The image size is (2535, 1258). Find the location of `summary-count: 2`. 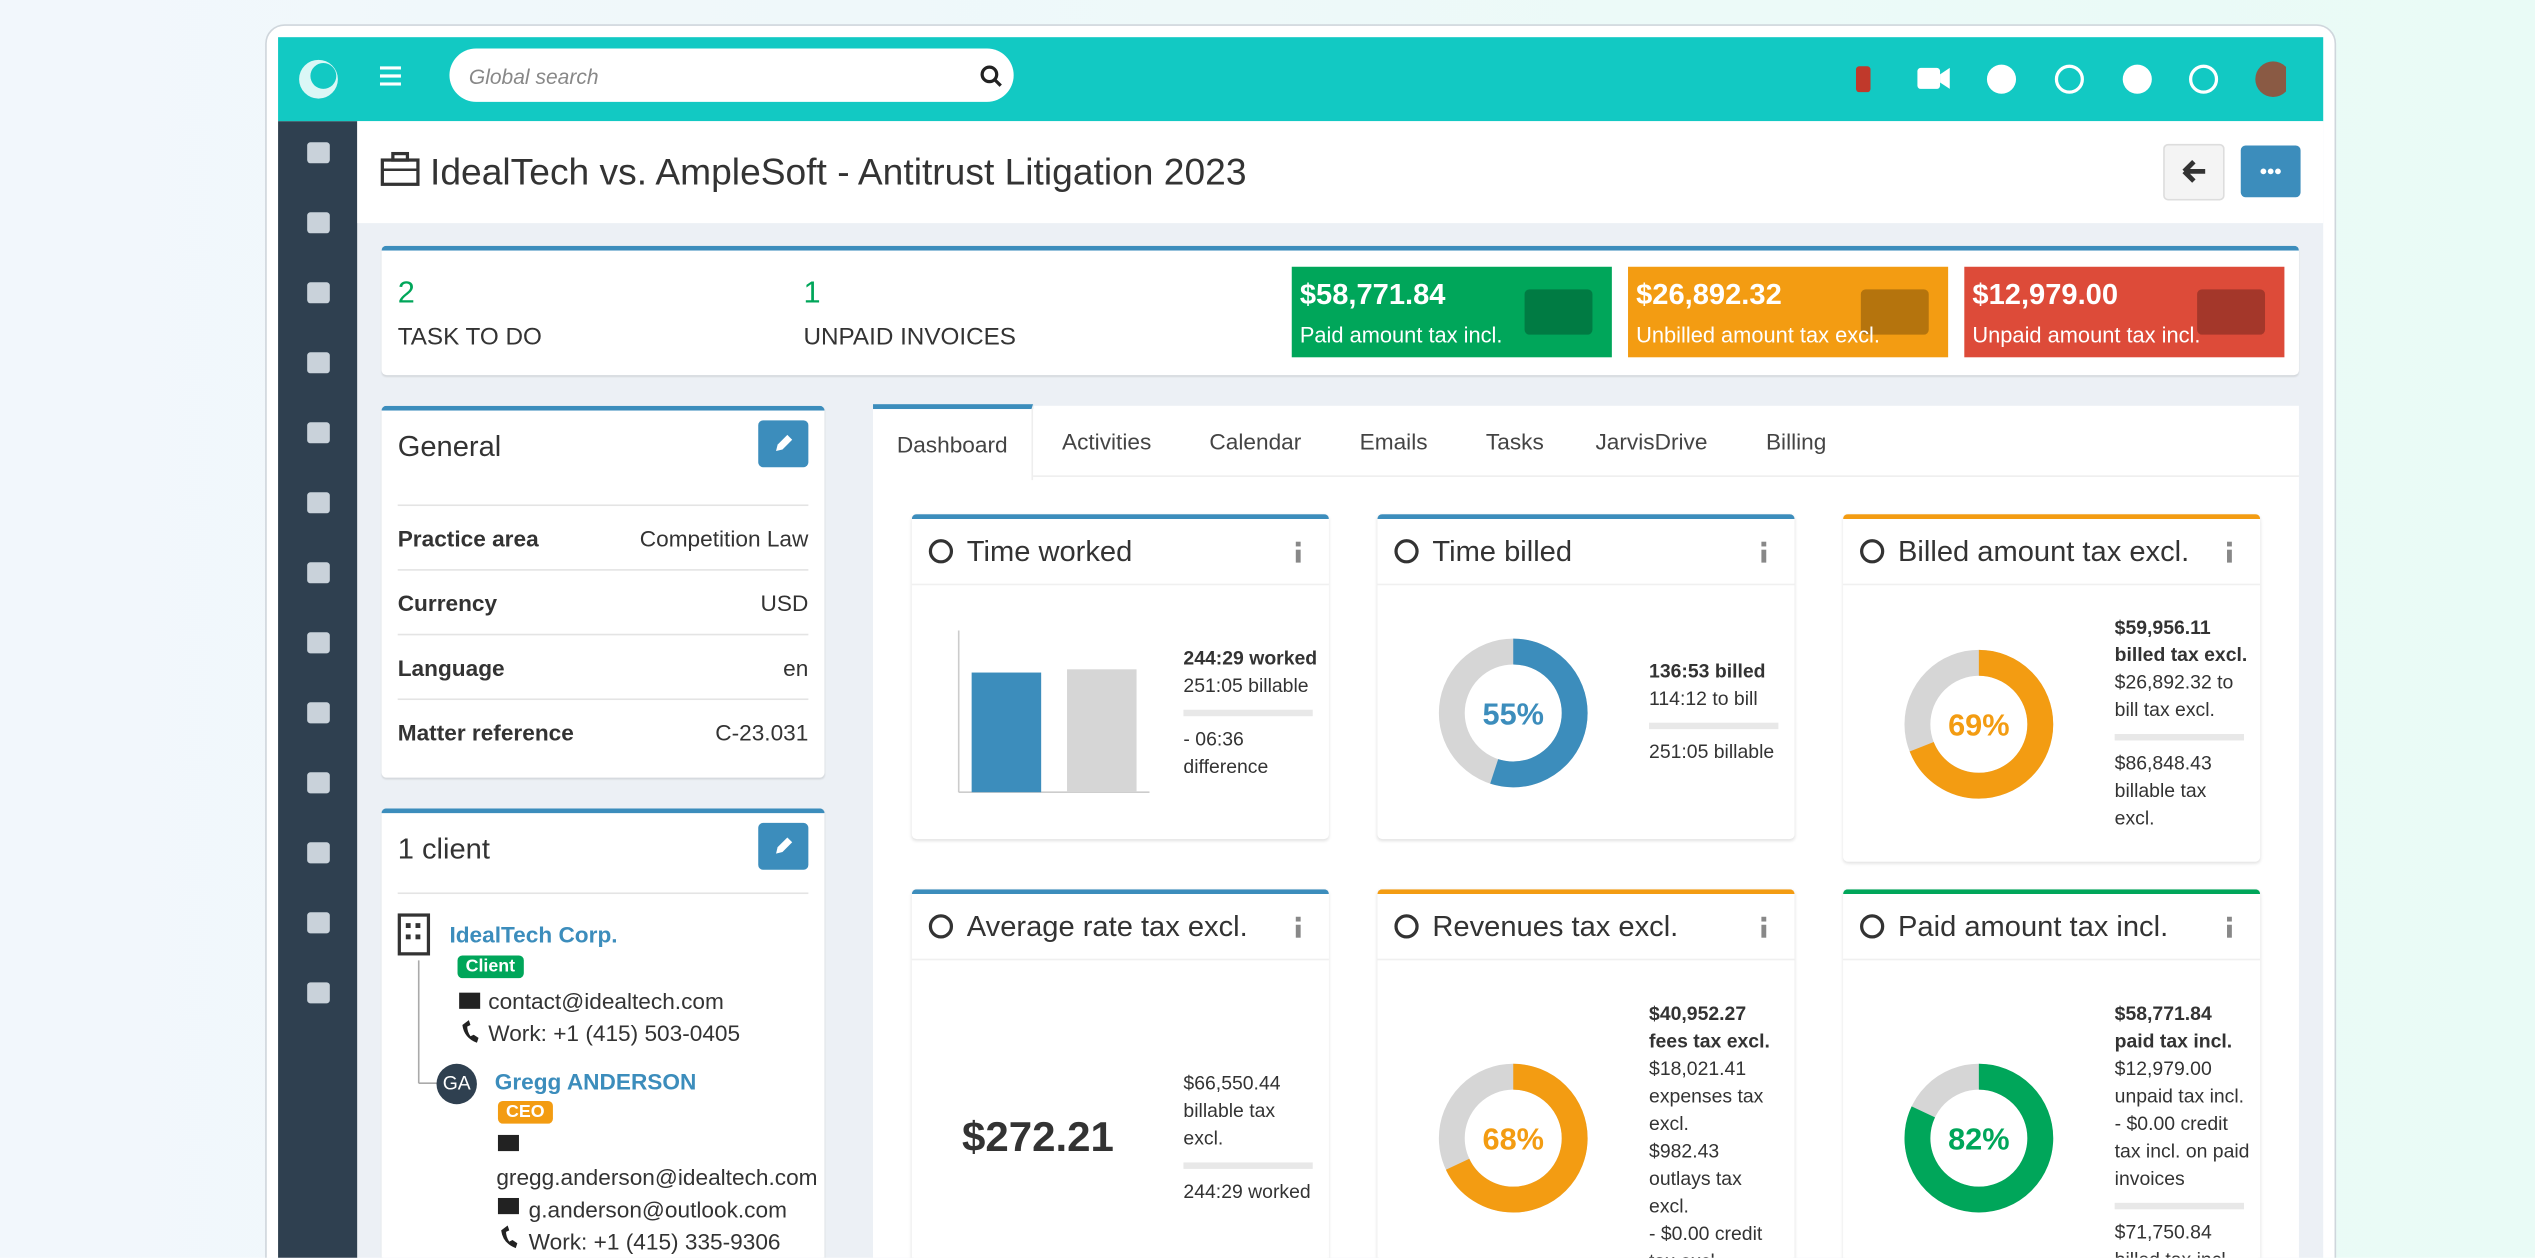

summary-count: 2 is located at coordinates (406, 293).